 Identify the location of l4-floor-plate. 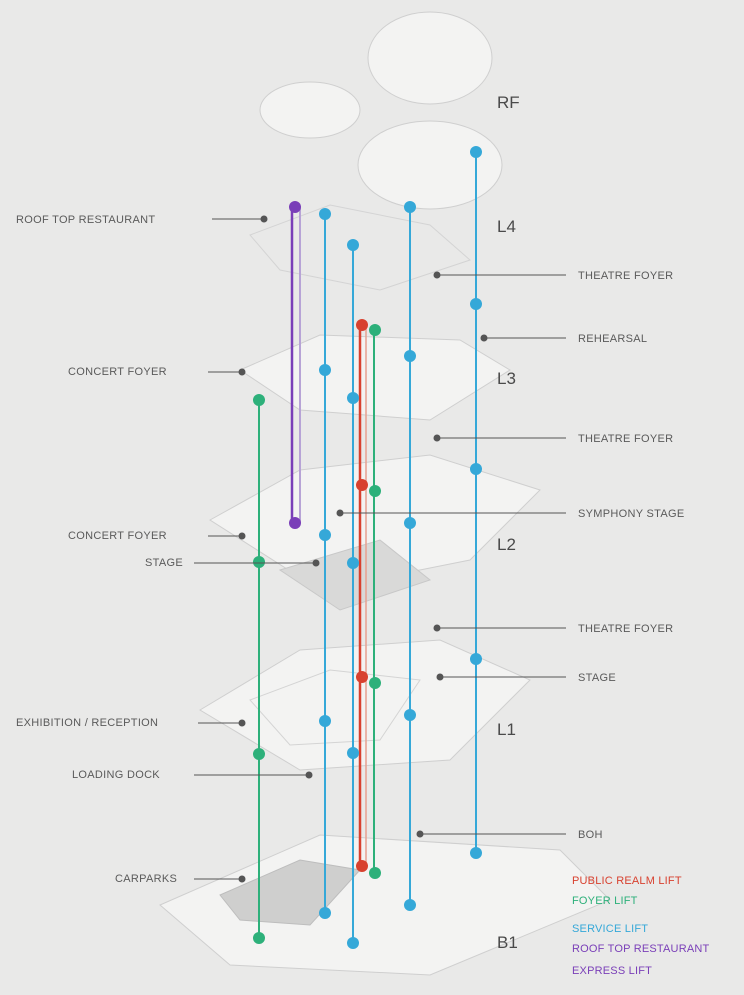
(360, 247).